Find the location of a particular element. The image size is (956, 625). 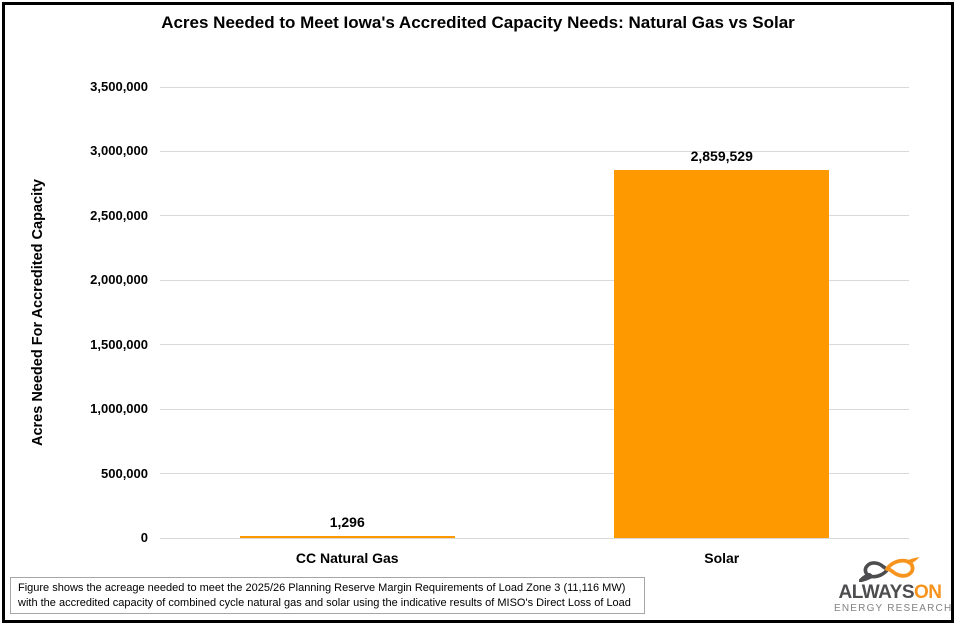

x-category-label: Solar is located at coordinates (722, 558).